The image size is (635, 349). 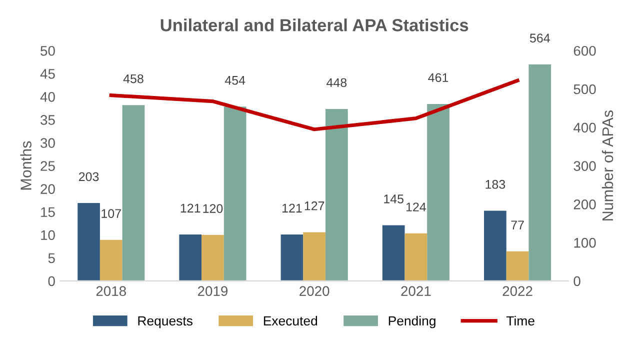 I want to click on data-label: 448, so click(x=336, y=83).